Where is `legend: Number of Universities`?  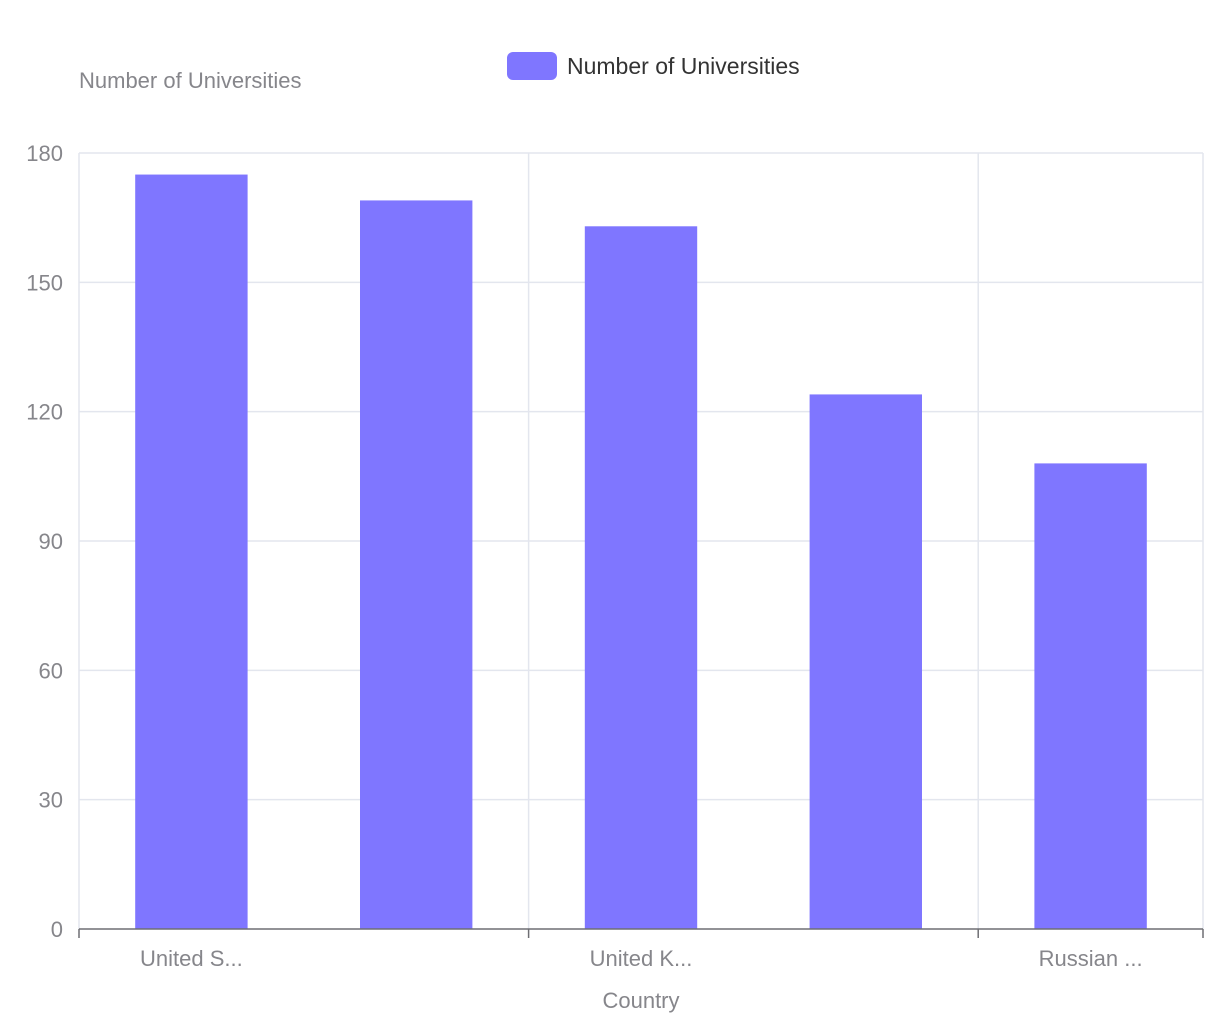 legend: Number of Universities is located at coordinates (653, 66).